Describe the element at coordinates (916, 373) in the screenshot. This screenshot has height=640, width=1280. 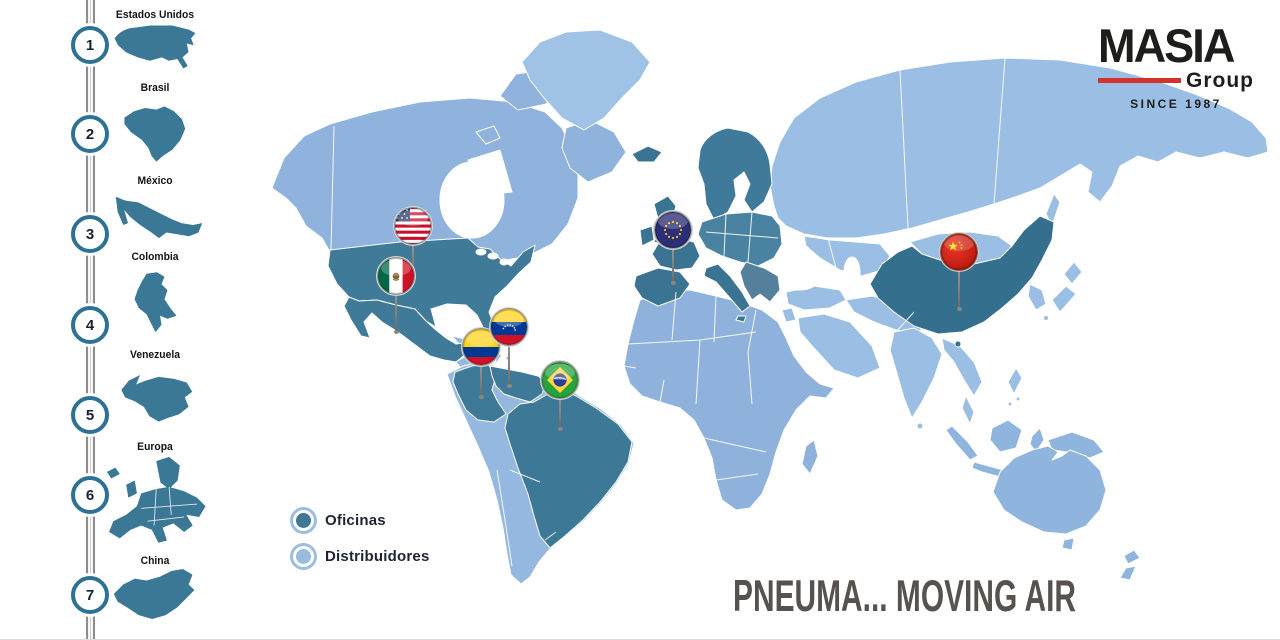
I see `region-india` at that location.